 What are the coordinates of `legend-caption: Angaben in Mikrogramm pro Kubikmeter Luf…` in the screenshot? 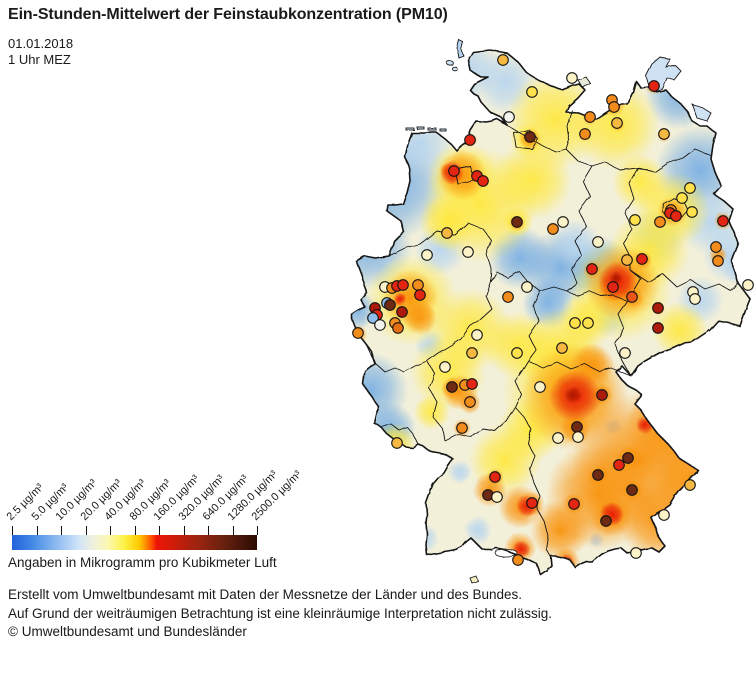 It's located at (142, 562).